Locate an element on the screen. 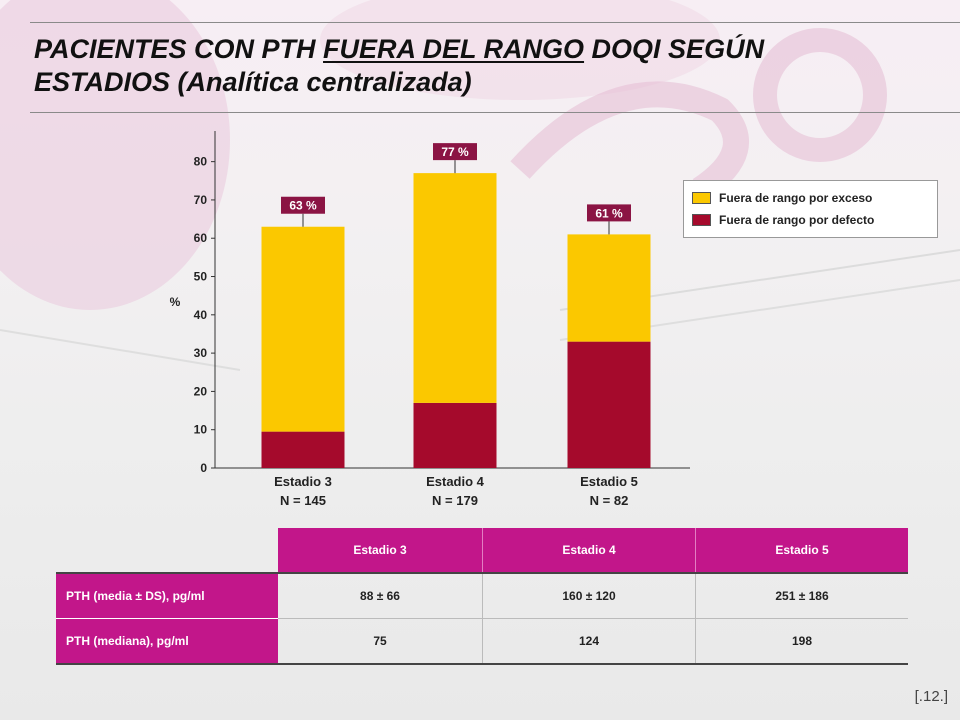 Image resolution: width=960 pixels, height=720 pixels. y-tick-label: 30 is located at coordinates (201, 353).